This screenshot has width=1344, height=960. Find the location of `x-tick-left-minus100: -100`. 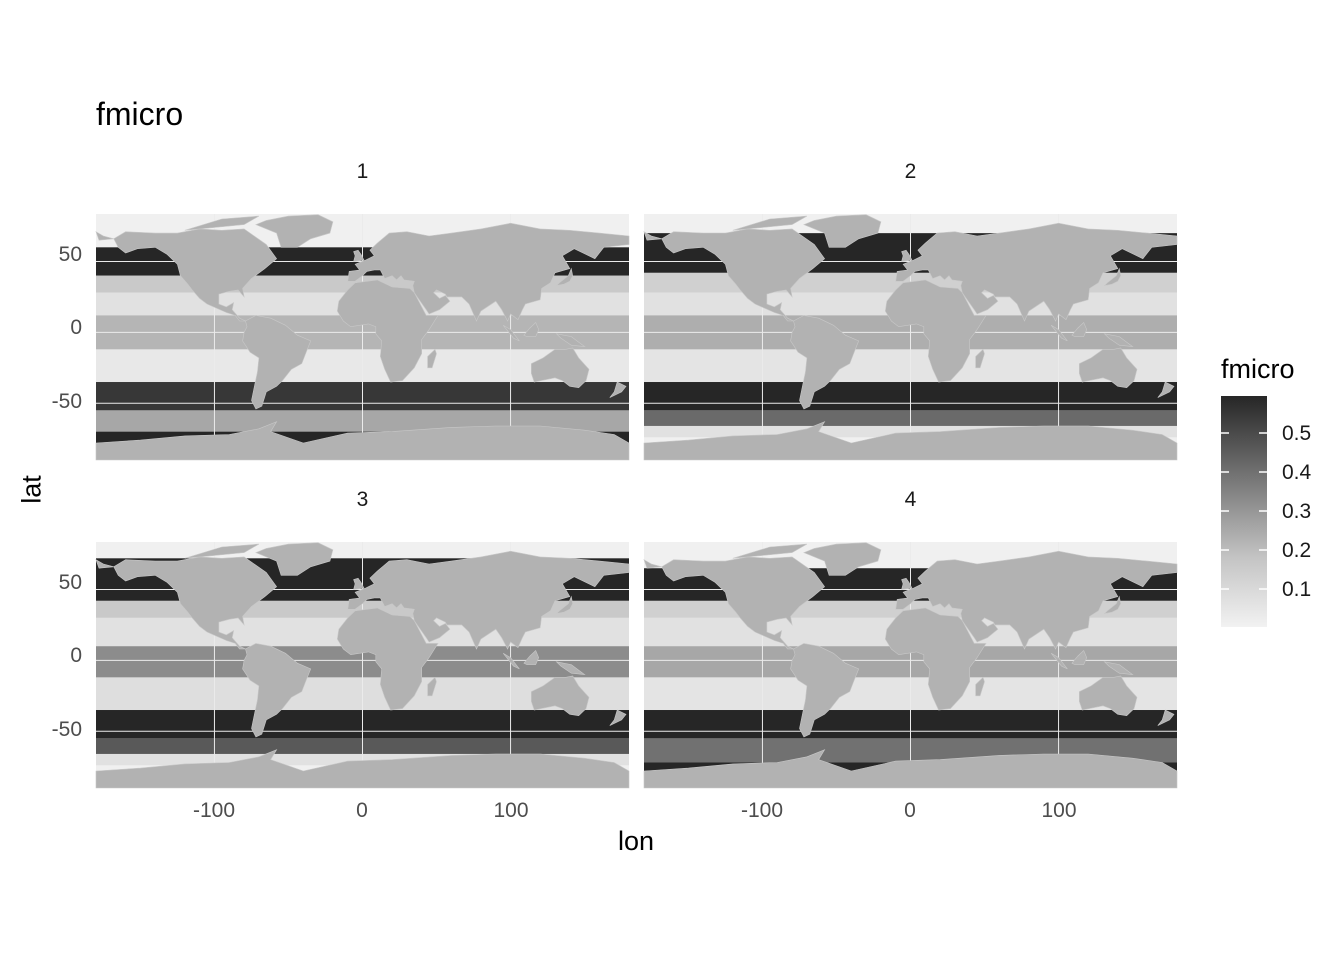

x-tick-left-minus100: -100 is located at coordinates (214, 810).